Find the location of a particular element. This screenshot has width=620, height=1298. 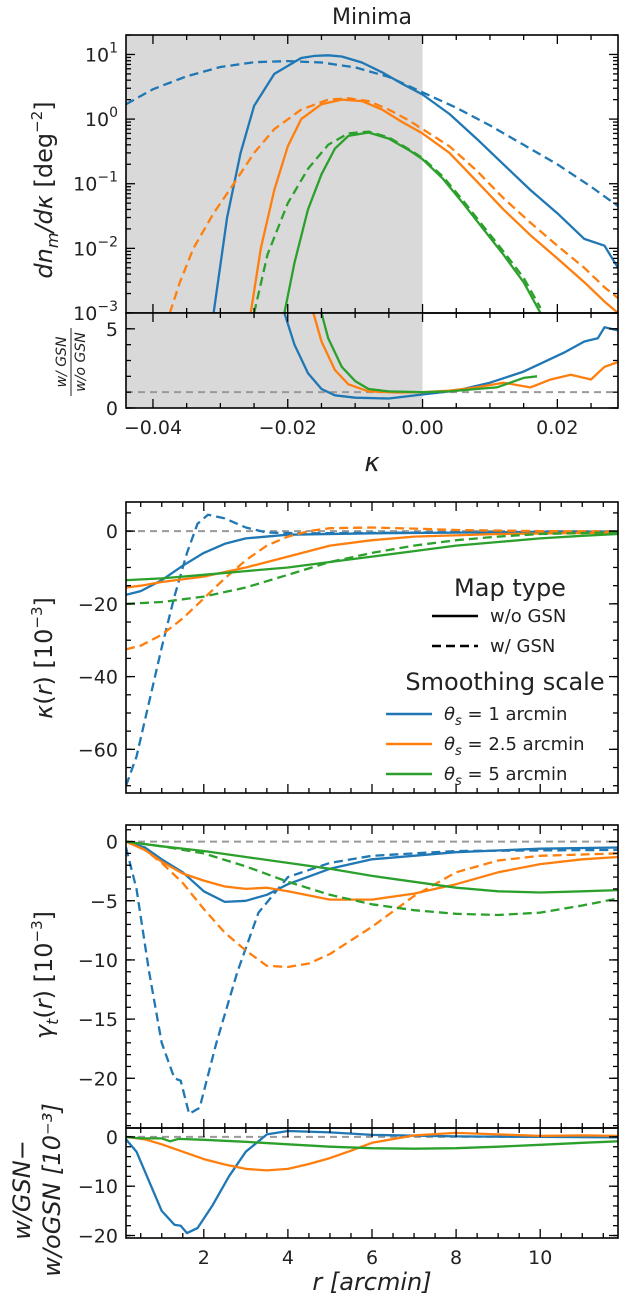

legend-label-solid: w/o GSN is located at coordinates (528, 616).